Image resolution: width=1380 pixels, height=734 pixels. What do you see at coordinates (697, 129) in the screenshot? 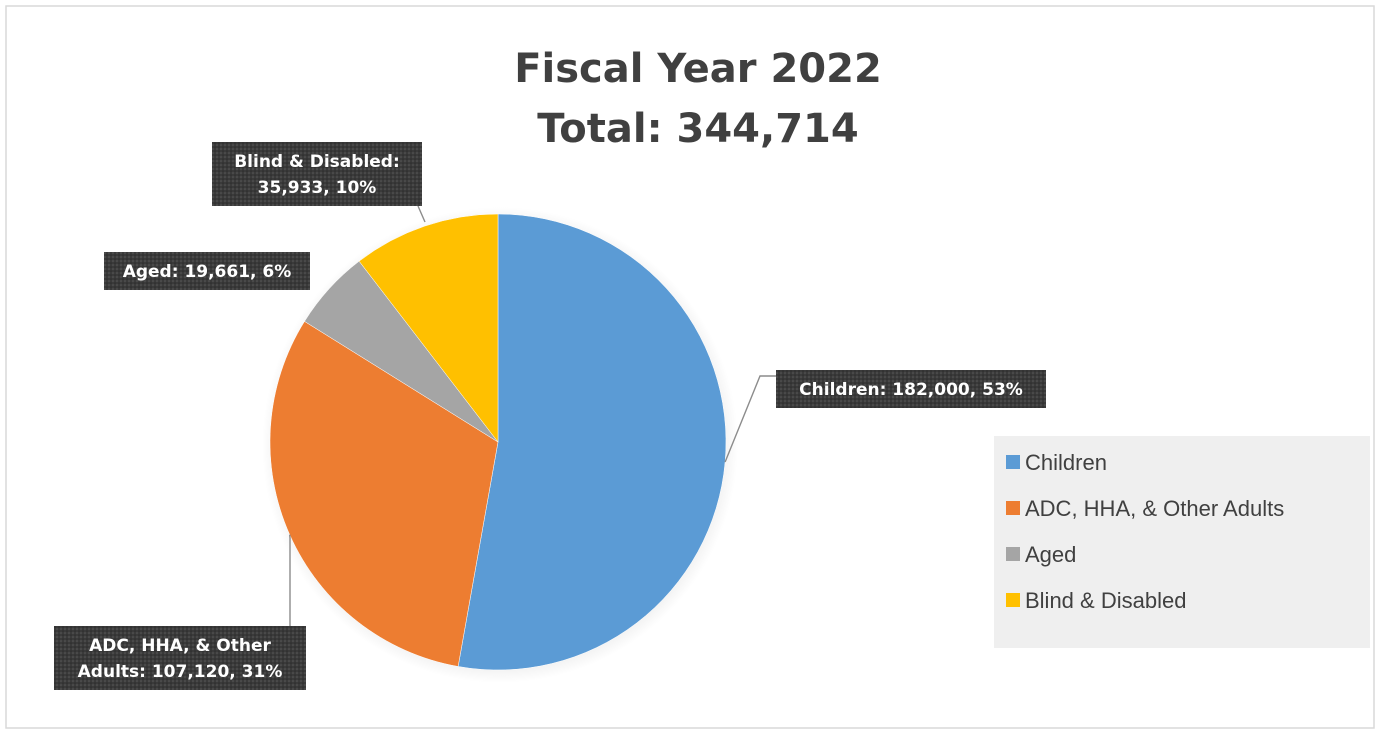
I see `chart-subtitle: Total: 344,714` at bounding box center [697, 129].